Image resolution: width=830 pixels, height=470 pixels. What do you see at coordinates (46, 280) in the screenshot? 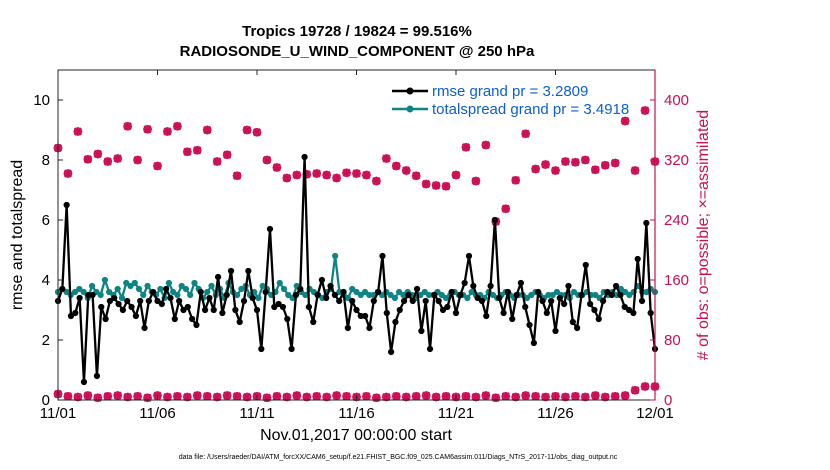
I see `y-tick-label: 4` at bounding box center [46, 280].